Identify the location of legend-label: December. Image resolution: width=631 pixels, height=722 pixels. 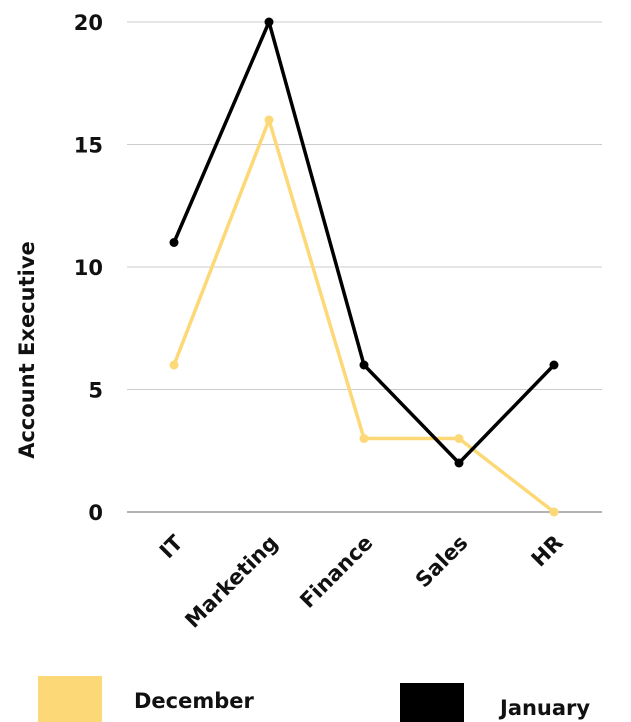
(194, 701).